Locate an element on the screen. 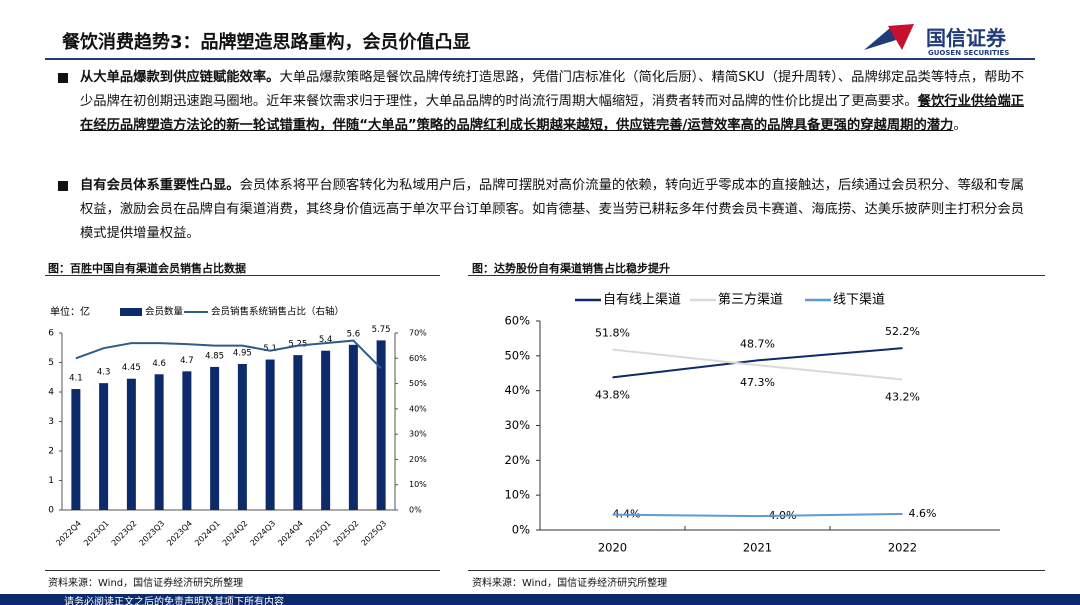 The image size is (1080, 605). bar-label: 5.1 is located at coordinates (270, 349).